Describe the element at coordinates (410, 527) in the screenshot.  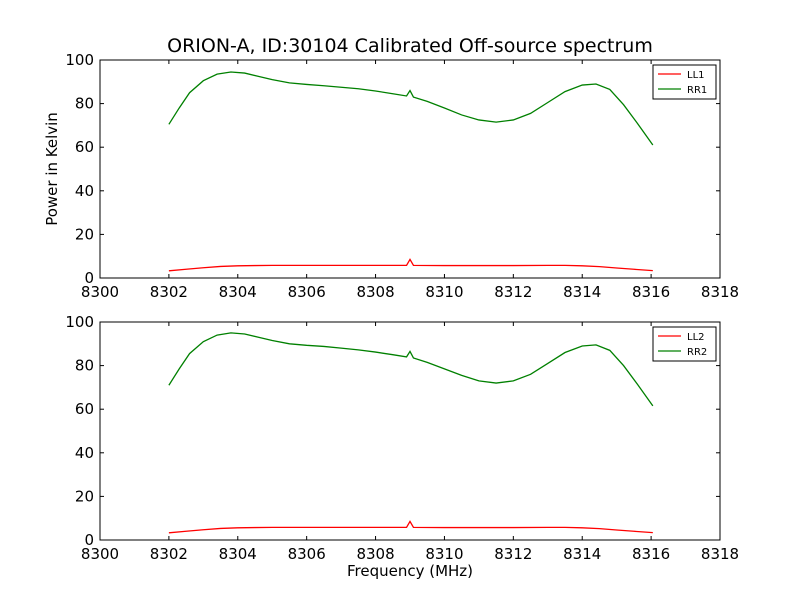
I see `series-line-ll2` at that location.